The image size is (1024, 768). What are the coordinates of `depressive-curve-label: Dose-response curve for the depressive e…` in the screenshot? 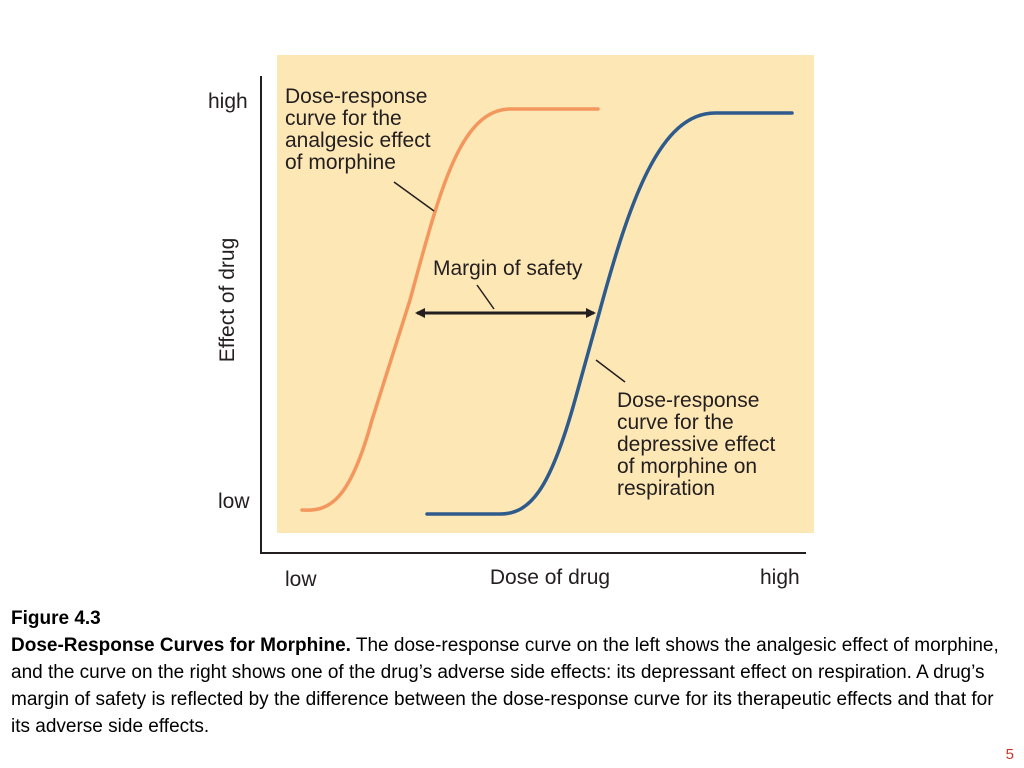 It's located at (699, 444).